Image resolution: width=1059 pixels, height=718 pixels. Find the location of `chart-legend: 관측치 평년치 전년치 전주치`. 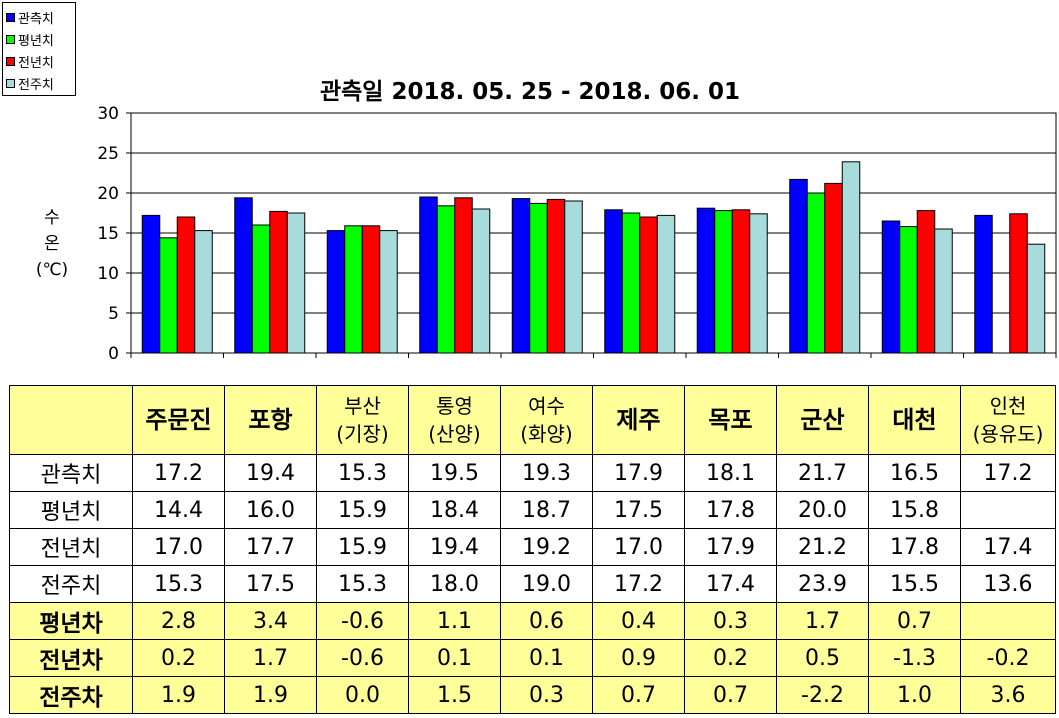

chart-legend: 관측치 평년치 전년치 전주치 is located at coordinates (39, 49).